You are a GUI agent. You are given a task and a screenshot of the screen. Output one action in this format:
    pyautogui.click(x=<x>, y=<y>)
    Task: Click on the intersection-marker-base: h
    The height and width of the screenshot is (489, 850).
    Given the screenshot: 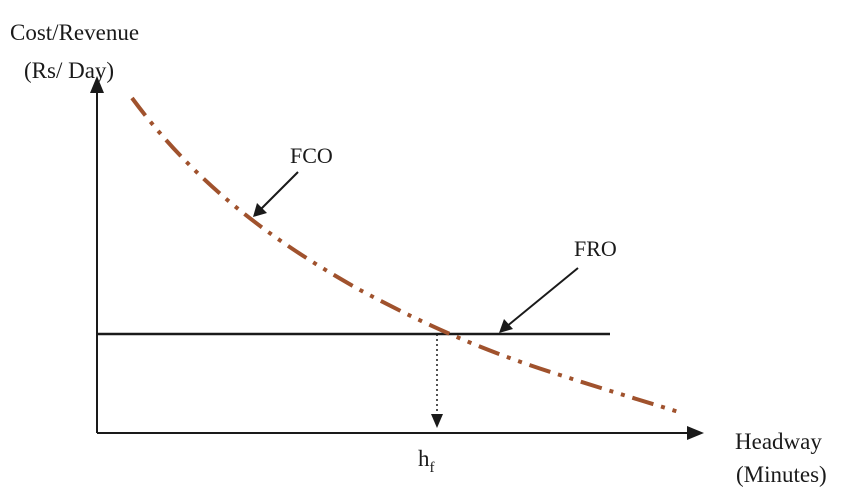 What is the action you would take?
    pyautogui.click(x=424, y=458)
    